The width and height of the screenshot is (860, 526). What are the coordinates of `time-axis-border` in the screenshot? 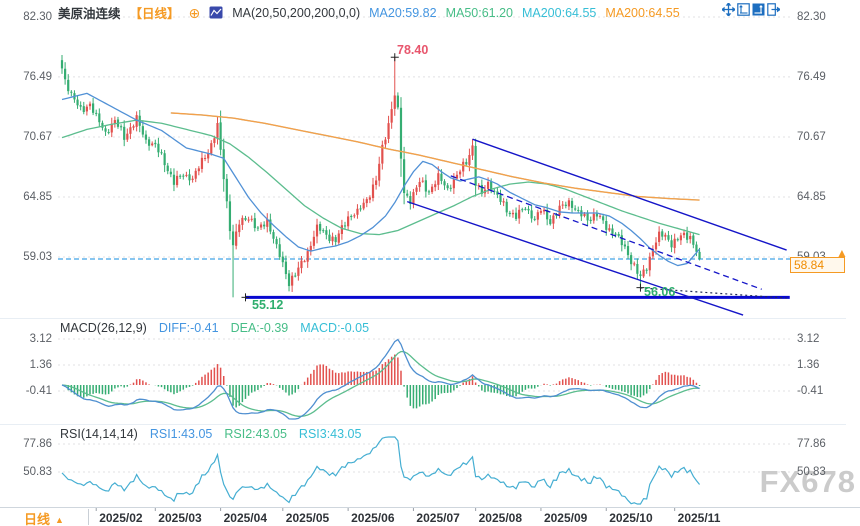 It's located at (430, 507).